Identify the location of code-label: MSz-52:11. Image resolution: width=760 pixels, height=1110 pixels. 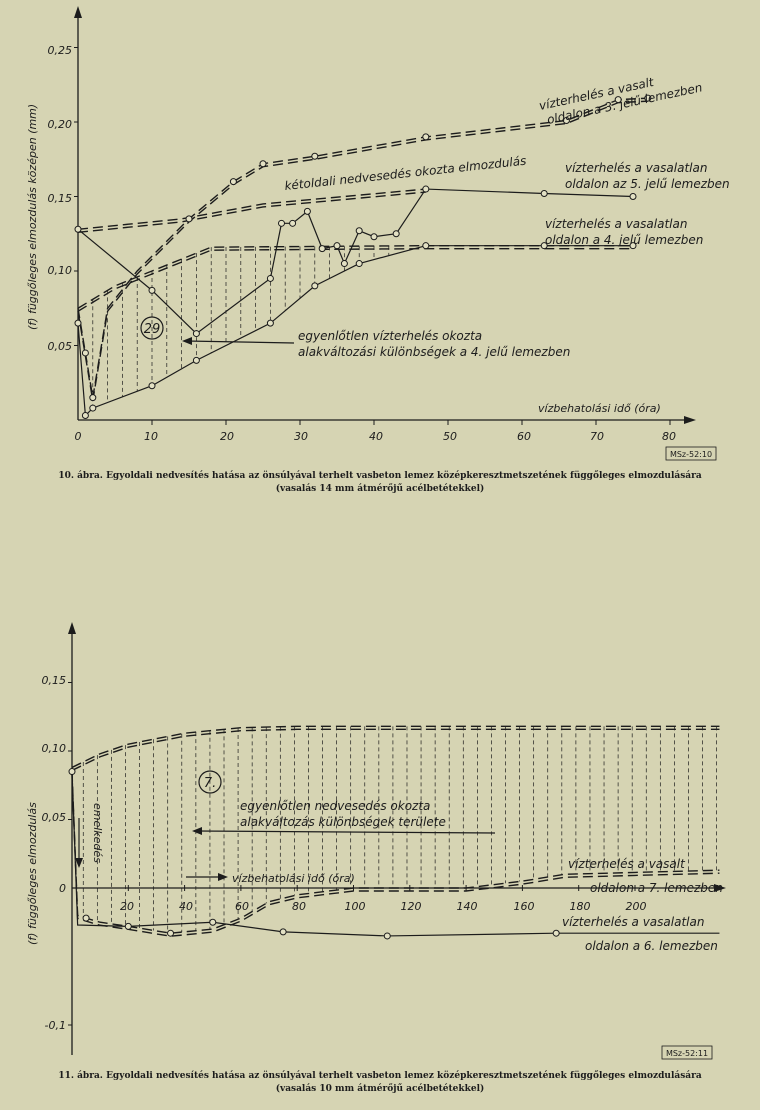
(687, 1053).